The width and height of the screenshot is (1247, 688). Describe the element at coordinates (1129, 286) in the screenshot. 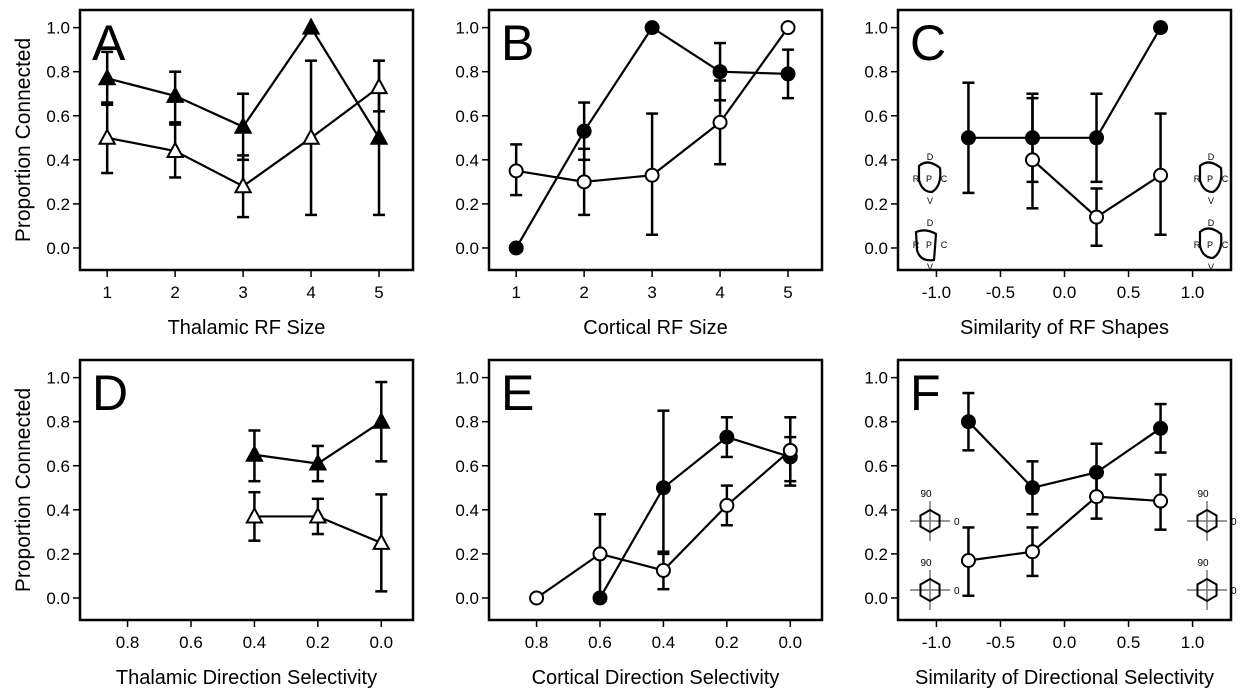

I see `x-tick: 0.5` at that location.